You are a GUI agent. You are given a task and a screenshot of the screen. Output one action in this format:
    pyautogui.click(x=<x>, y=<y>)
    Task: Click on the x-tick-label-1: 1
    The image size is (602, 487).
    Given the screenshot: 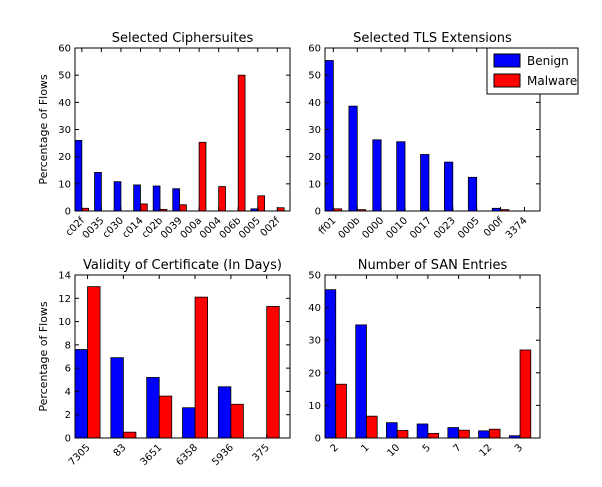 What is the action you would take?
    pyautogui.click(x=365, y=448)
    